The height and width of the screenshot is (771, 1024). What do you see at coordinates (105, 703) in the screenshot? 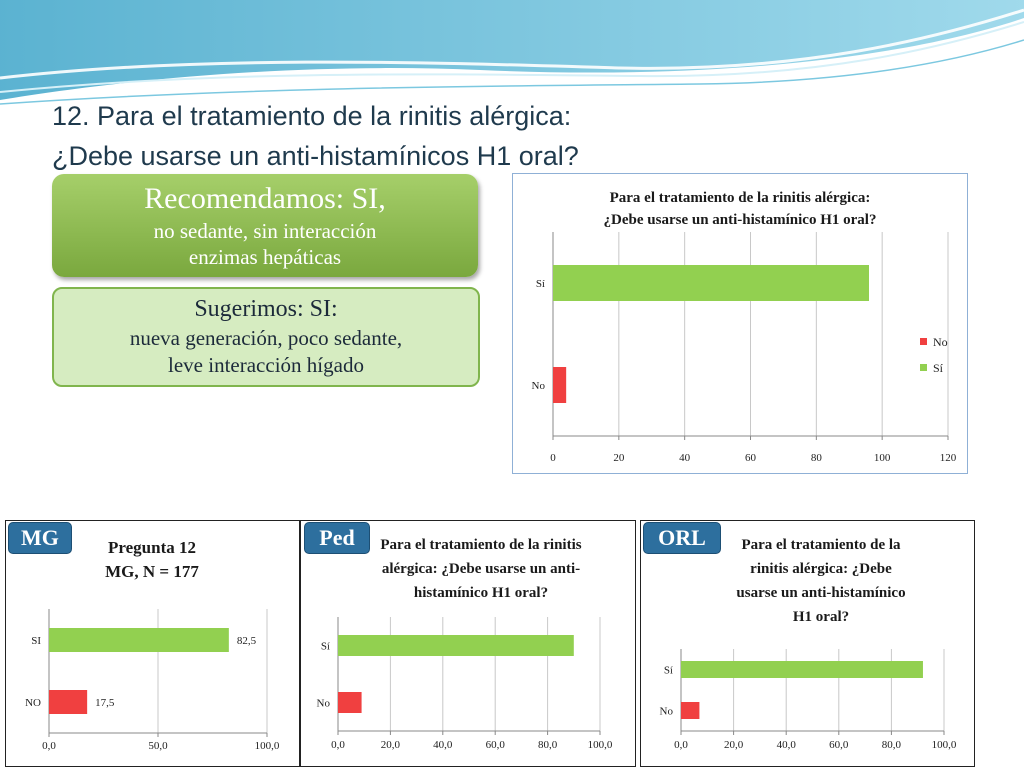
I see `data-label: 17,5` at bounding box center [105, 703].